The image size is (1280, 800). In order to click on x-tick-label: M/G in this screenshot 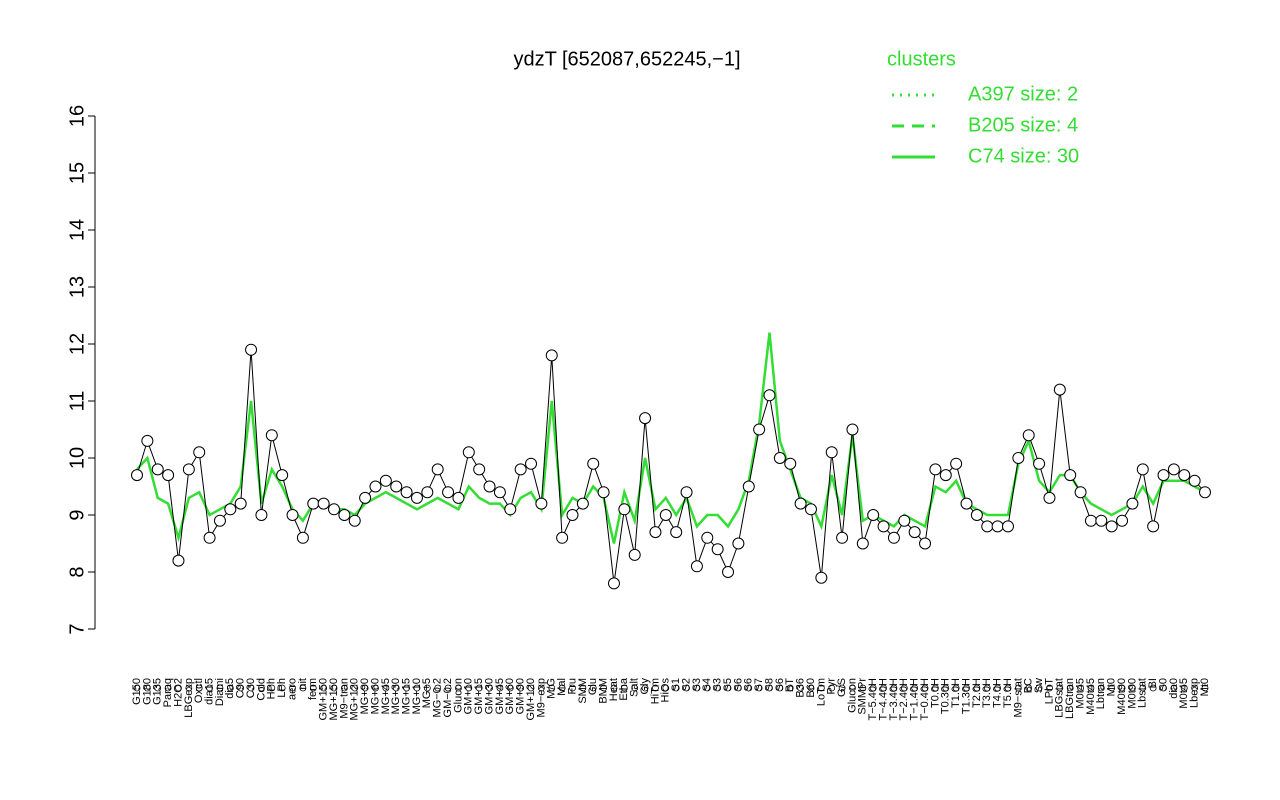, I will do `click(552, 688)`.